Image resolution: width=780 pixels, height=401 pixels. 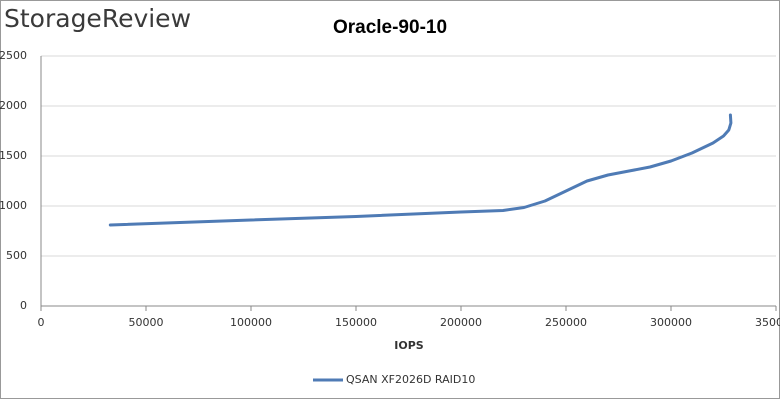 I want to click on x-tick-label: 150000, so click(x=356, y=322).